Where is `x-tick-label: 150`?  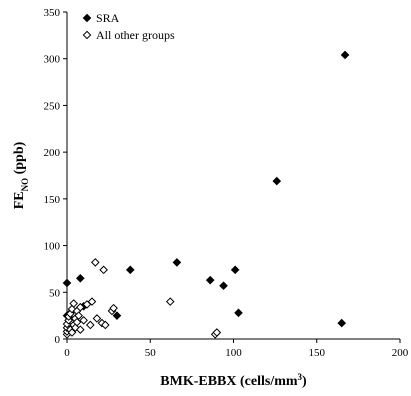 x-tick-label: 150 is located at coordinates (317, 353).